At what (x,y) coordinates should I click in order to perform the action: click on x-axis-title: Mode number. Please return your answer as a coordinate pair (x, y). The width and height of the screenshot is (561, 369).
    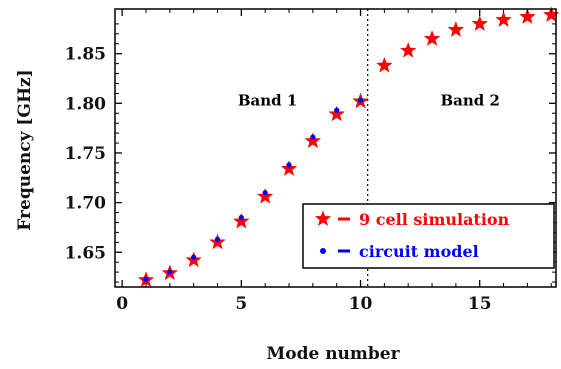
    Looking at the image, I should click on (333, 354).